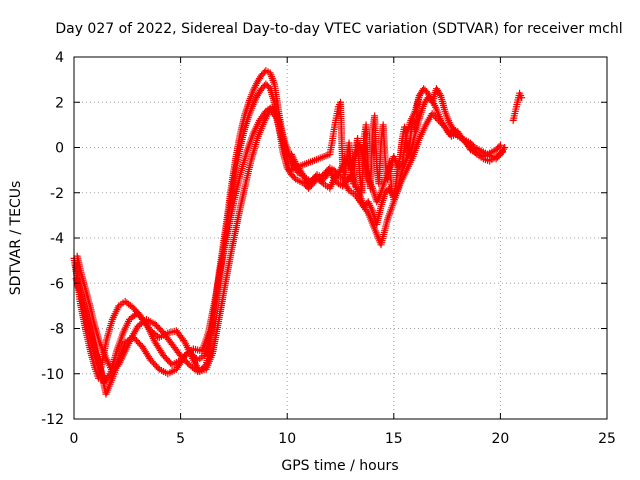 The width and height of the screenshot is (640, 480). What do you see at coordinates (59, 149) in the screenshot?
I see `y-tick-label: 0` at bounding box center [59, 149].